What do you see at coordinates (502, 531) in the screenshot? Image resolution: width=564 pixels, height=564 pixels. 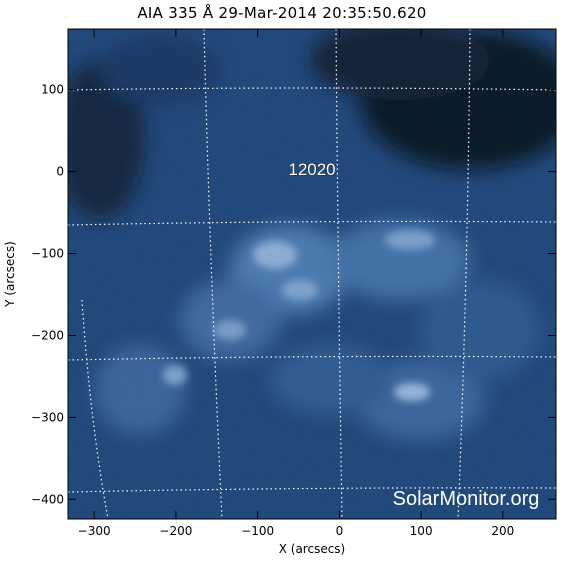 I see `x-tick-label: 200` at bounding box center [502, 531].